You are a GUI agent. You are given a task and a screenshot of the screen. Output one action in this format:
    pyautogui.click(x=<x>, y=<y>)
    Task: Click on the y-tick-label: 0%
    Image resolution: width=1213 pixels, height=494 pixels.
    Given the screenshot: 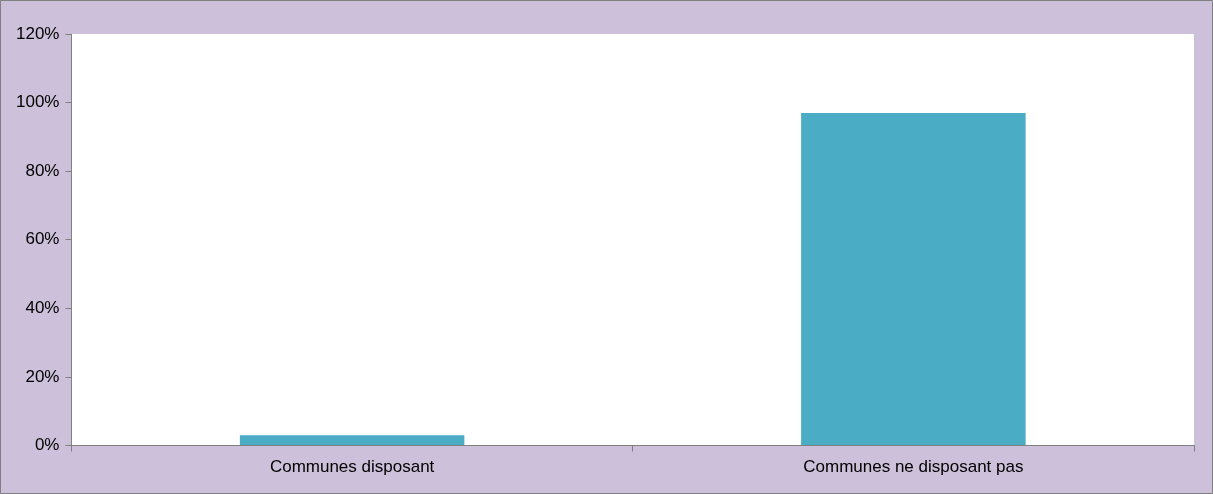 What is the action you would take?
    pyautogui.click(x=47, y=445)
    